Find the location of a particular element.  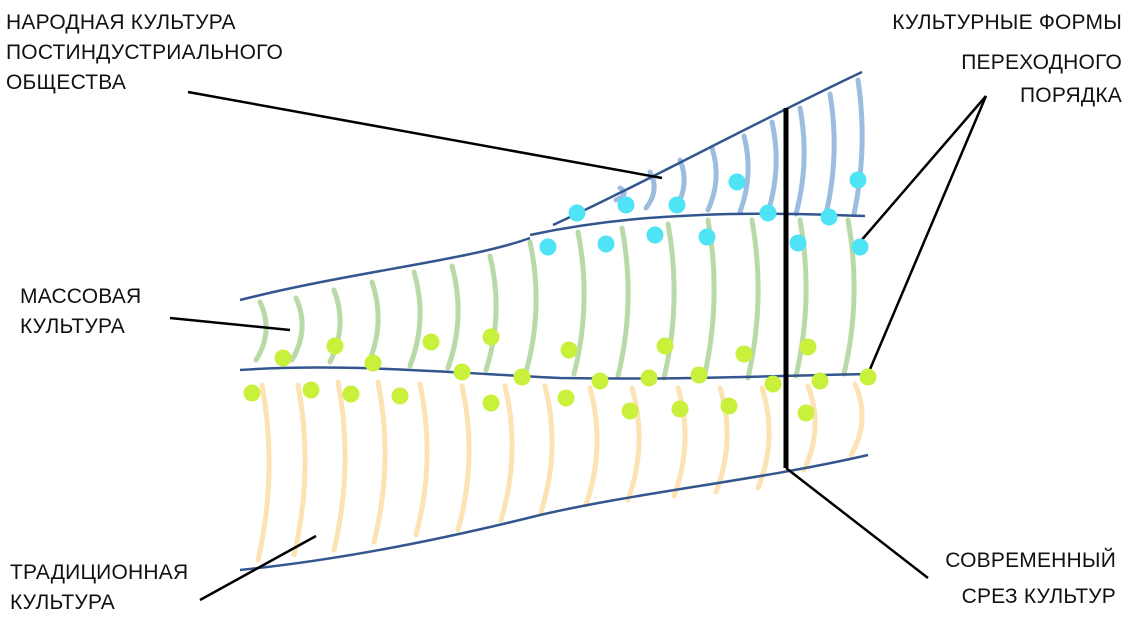

boundary-mass-top is located at coordinates (385, 269).